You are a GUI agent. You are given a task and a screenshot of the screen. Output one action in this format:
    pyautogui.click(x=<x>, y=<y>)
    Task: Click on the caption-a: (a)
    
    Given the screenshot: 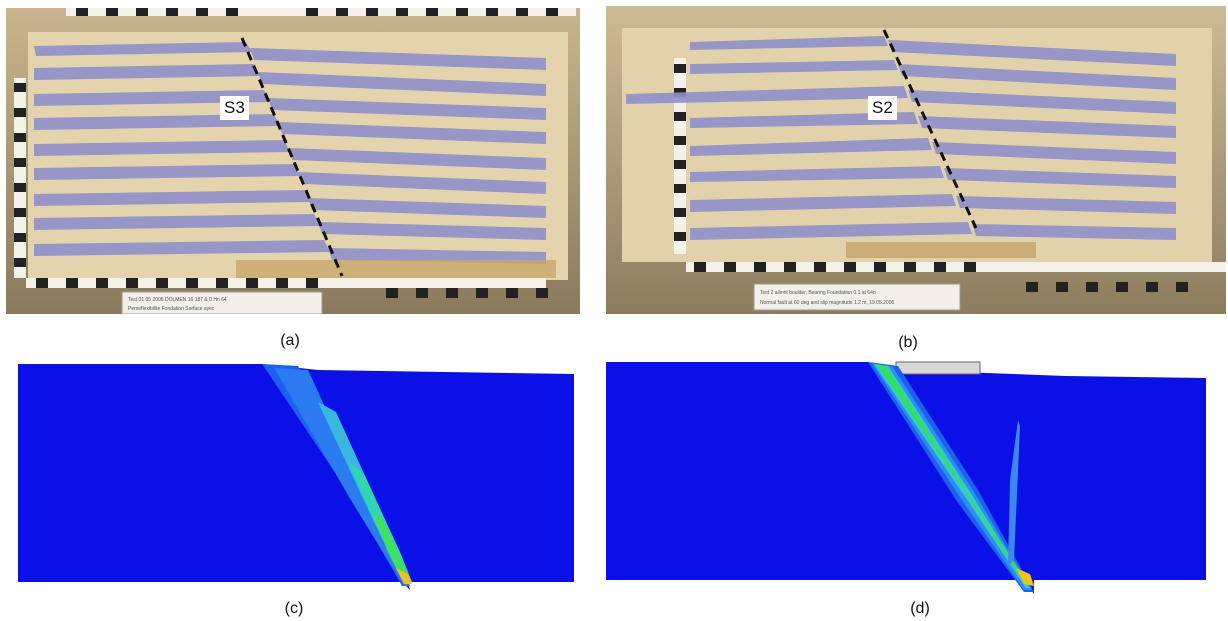 What is the action you would take?
    pyautogui.click(x=290, y=340)
    